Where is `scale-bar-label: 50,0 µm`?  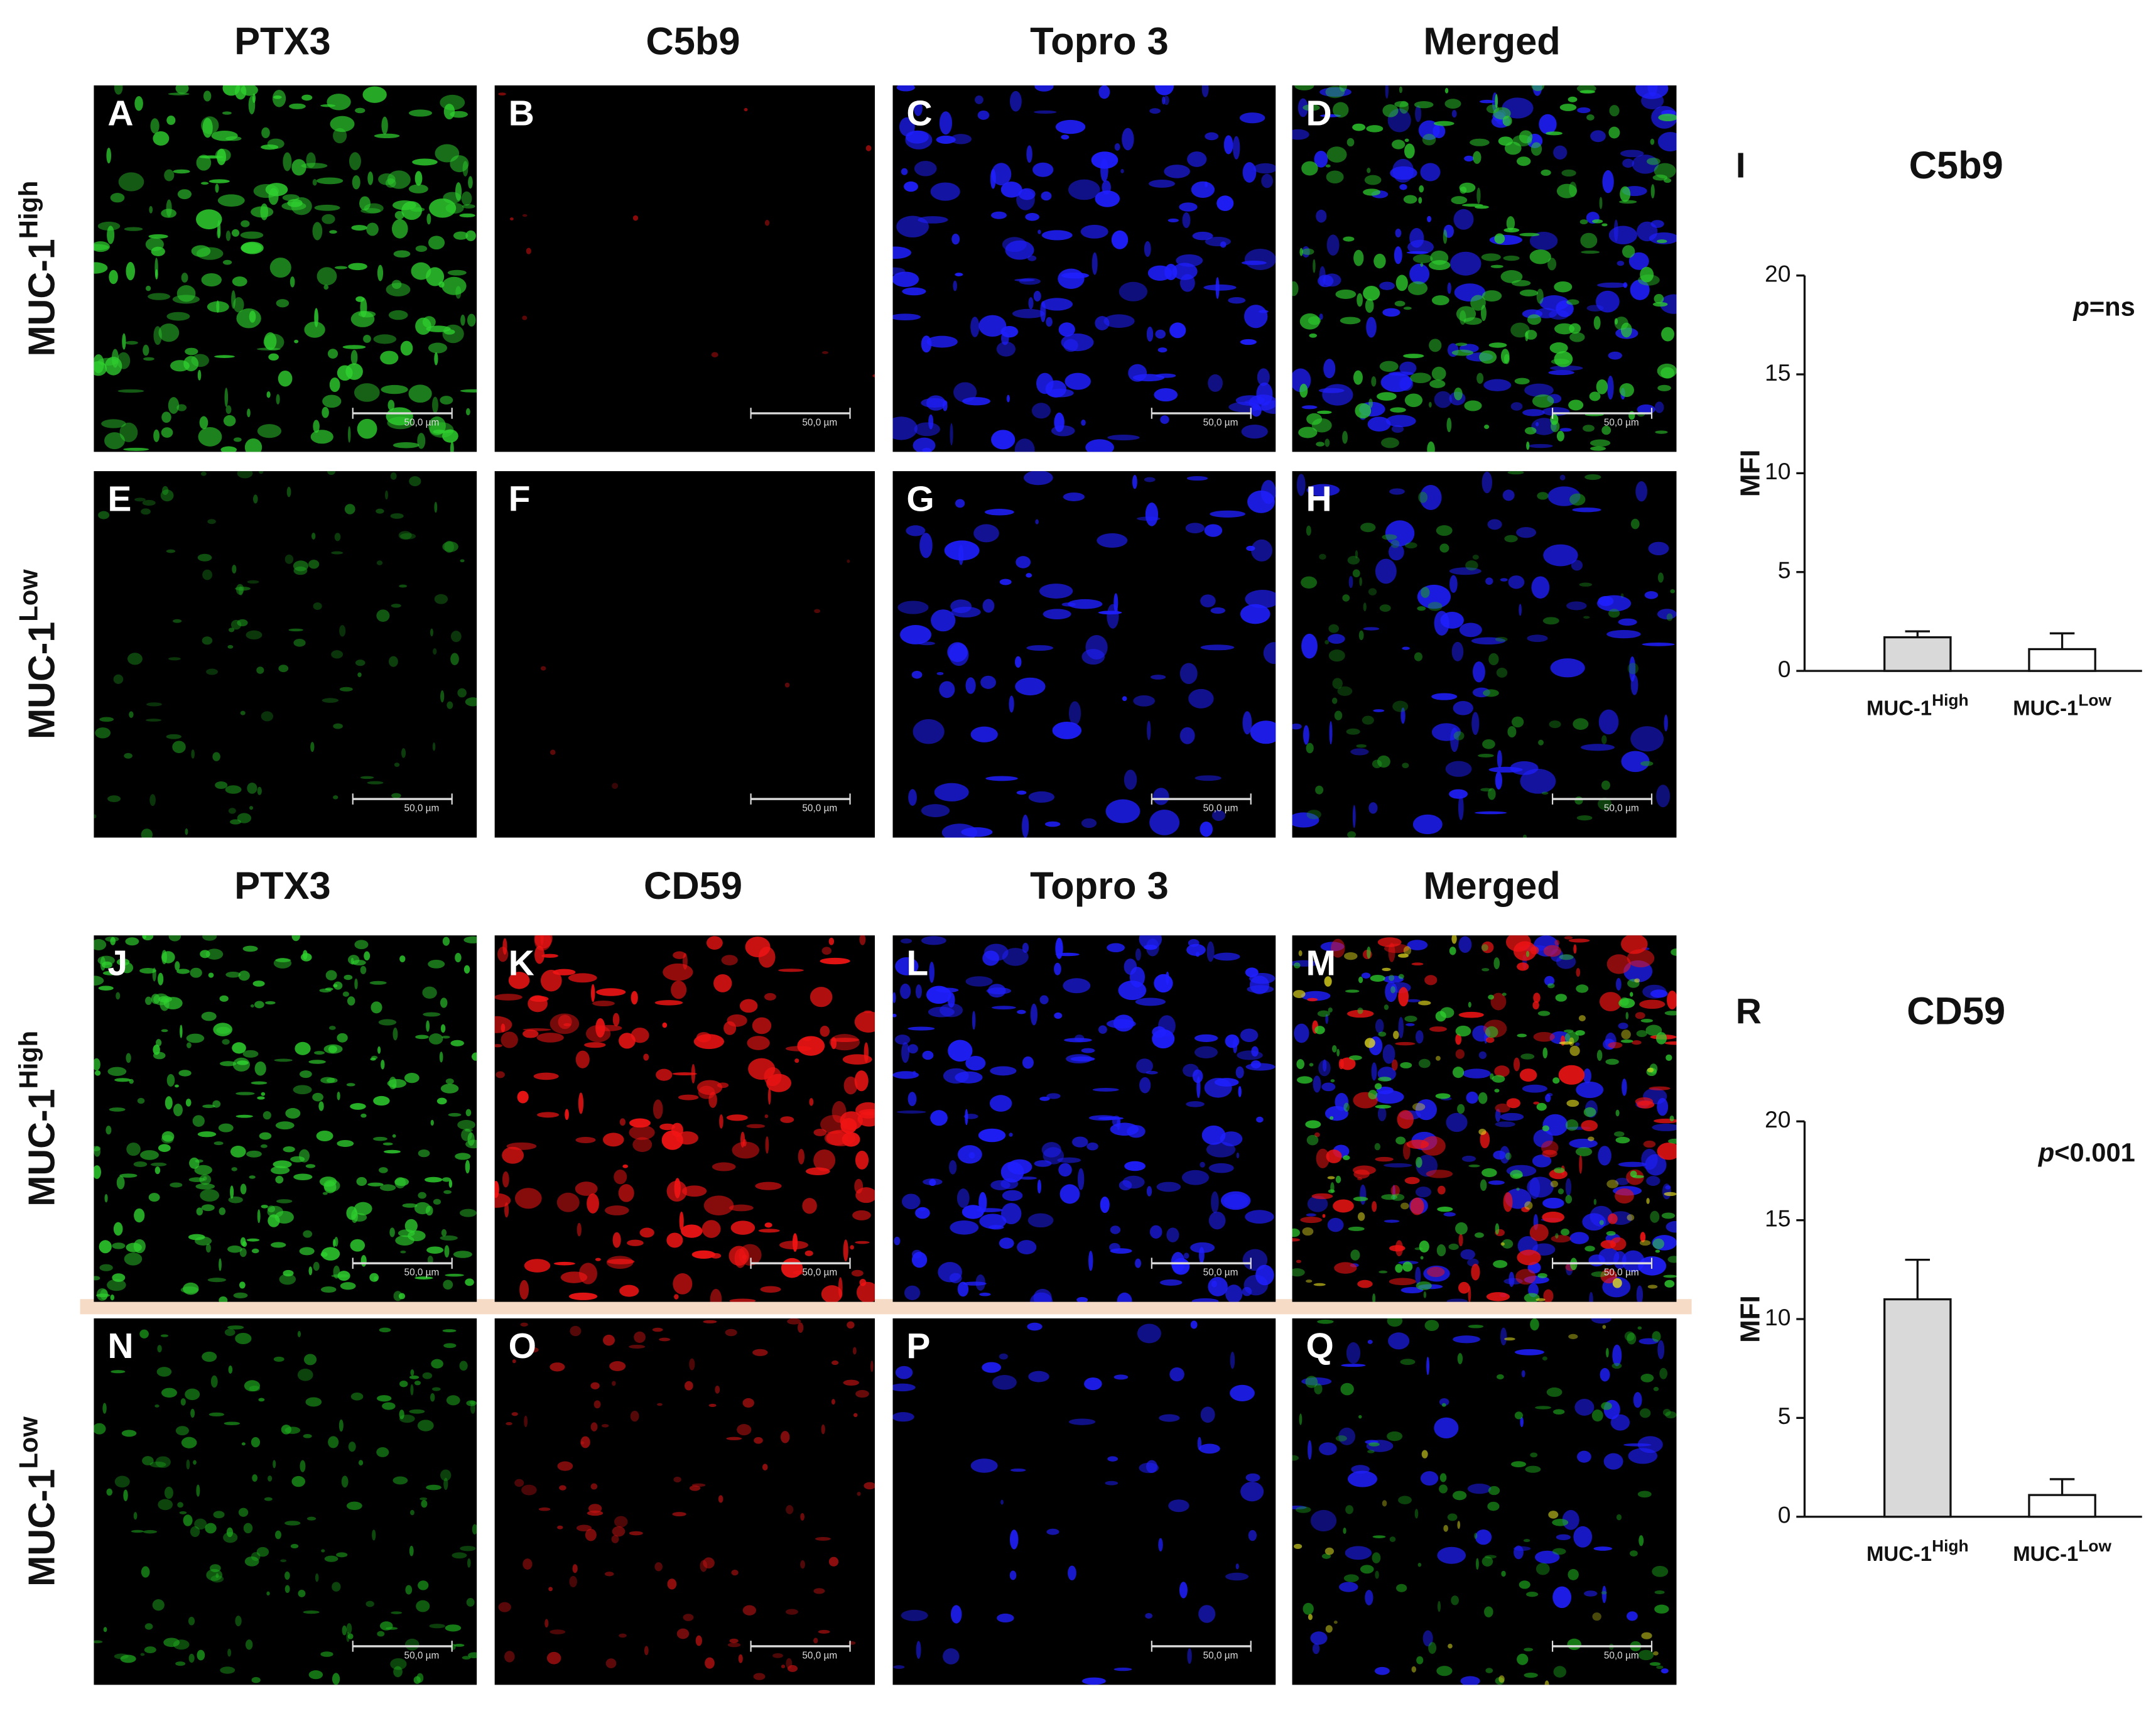 scale-bar-label: 50,0 µm is located at coordinates (1621, 808).